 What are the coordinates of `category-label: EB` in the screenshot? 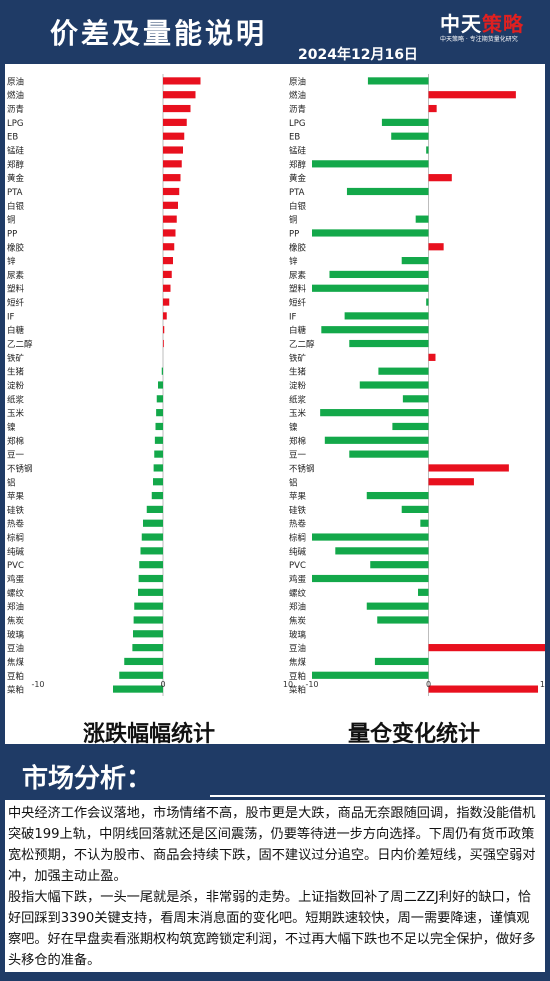 It's located at (294, 138).